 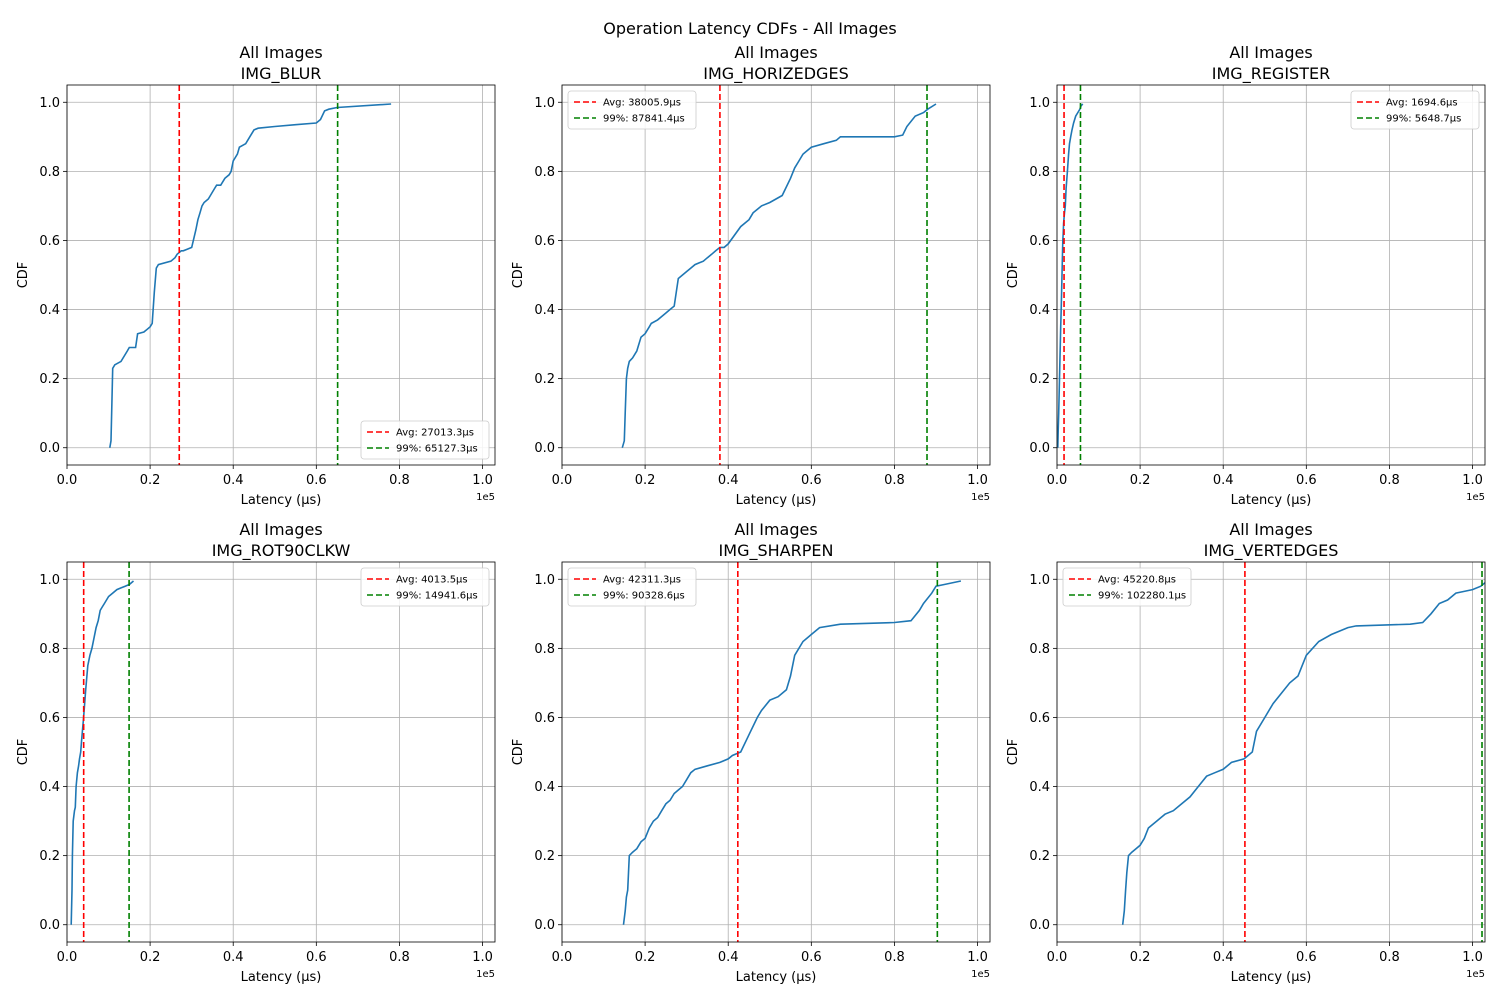 What do you see at coordinates (644, 596) in the screenshot?
I see `legend-p99-label: 99%: 90328.6µs` at bounding box center [644, 596].